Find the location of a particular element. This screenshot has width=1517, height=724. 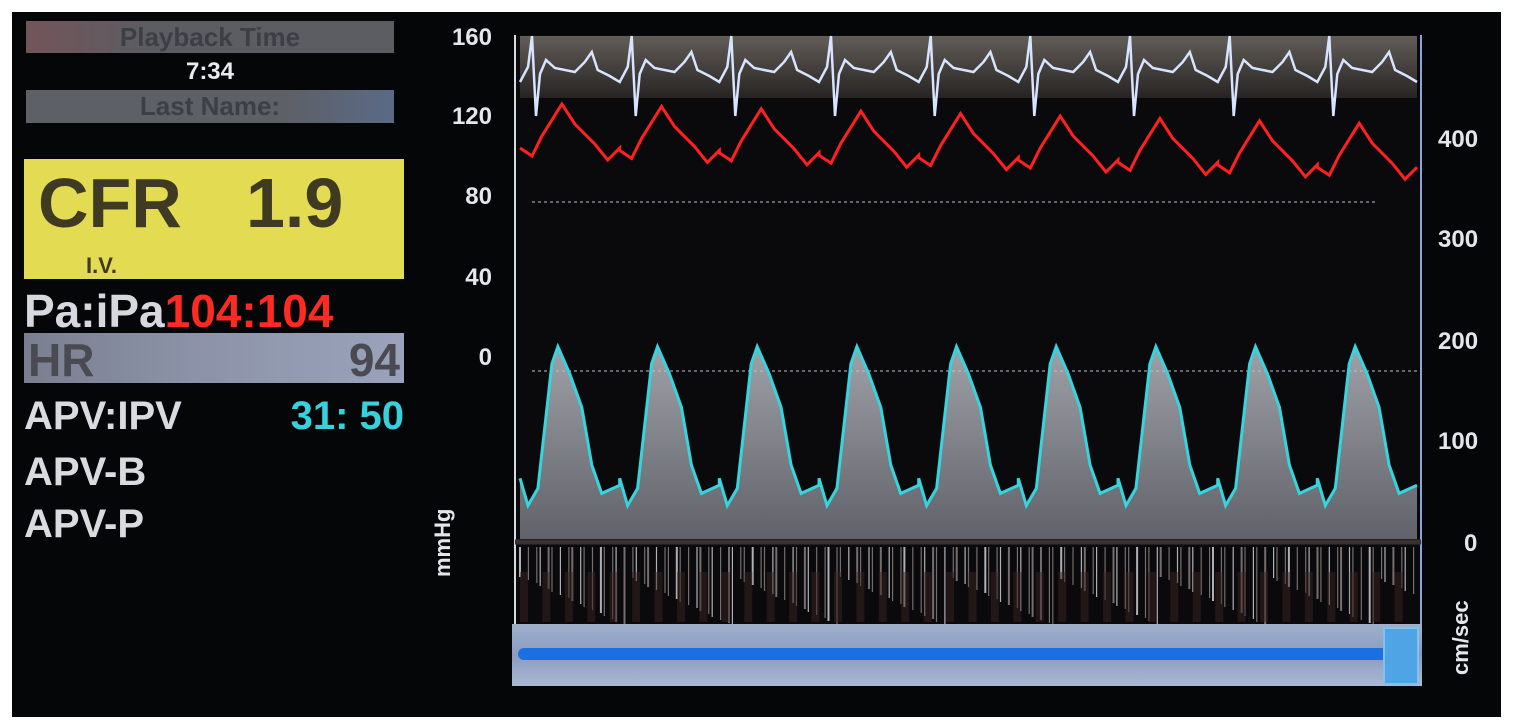

cfr-panel: CFR 1.9 I.V. is located at coordinates (214, 219).